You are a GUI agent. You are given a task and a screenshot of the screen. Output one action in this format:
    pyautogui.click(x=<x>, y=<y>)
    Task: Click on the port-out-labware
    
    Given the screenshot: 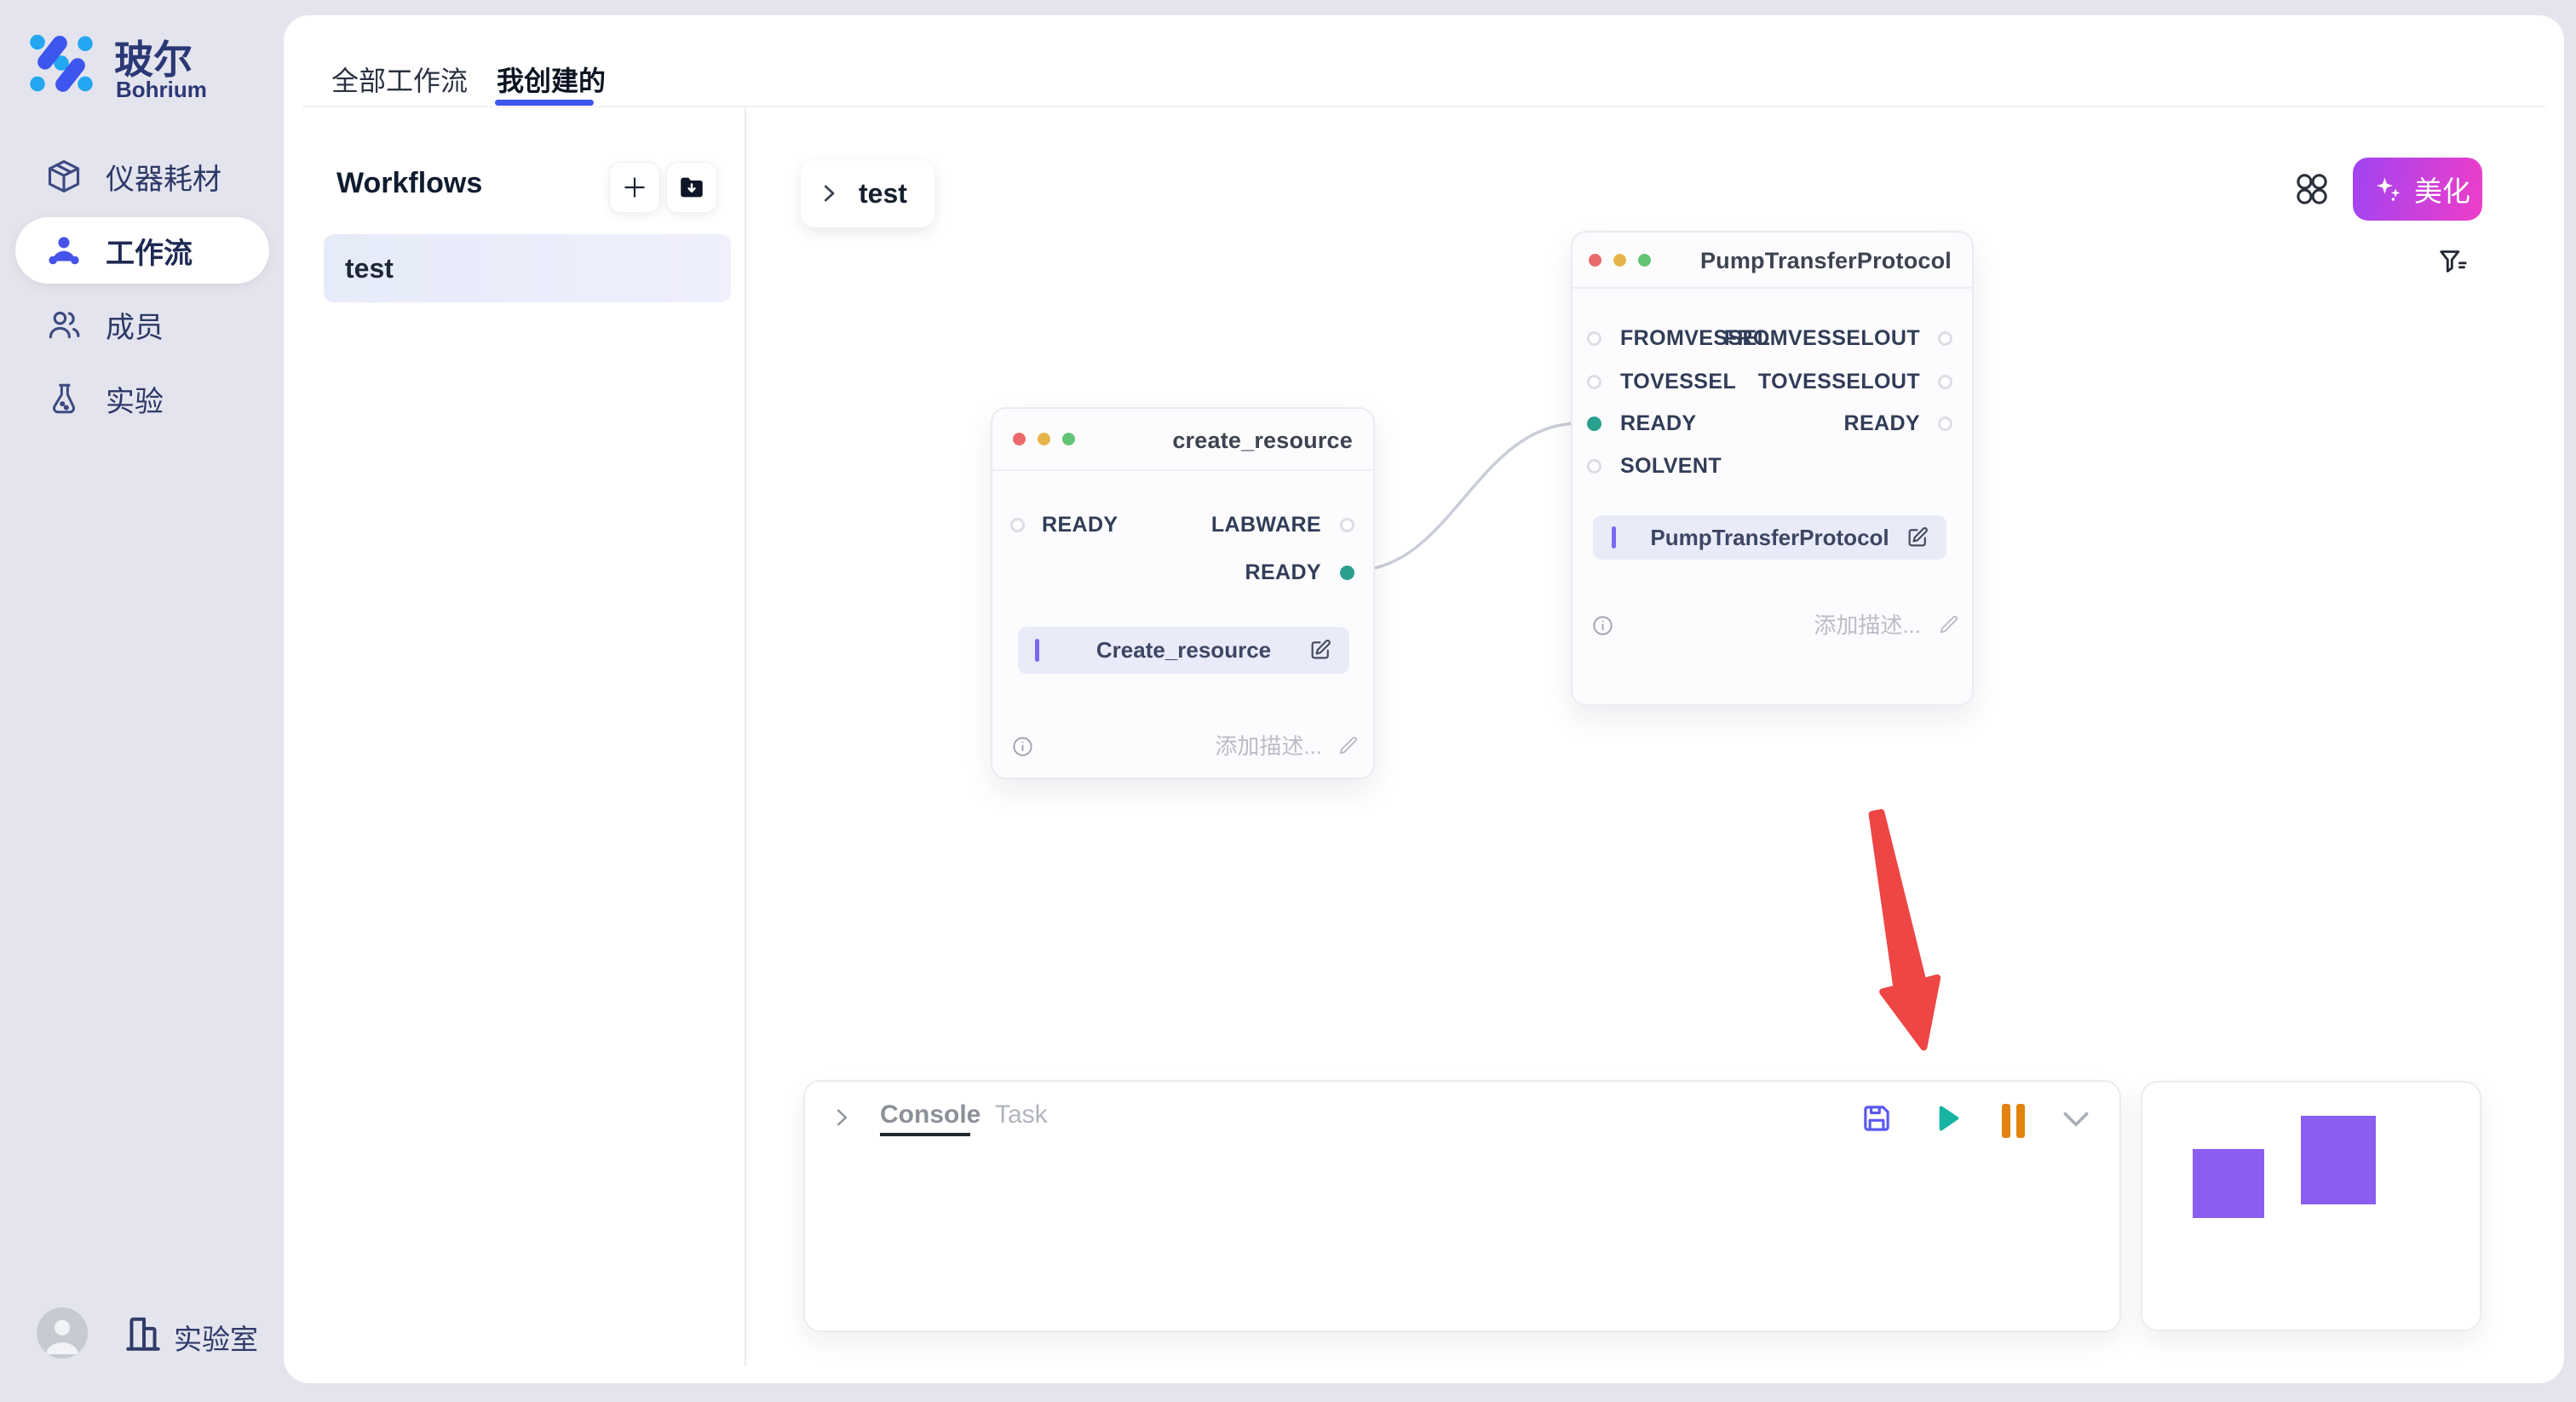 What is the action you would take?
    pyautogui.click(x=1347, y=525)
    